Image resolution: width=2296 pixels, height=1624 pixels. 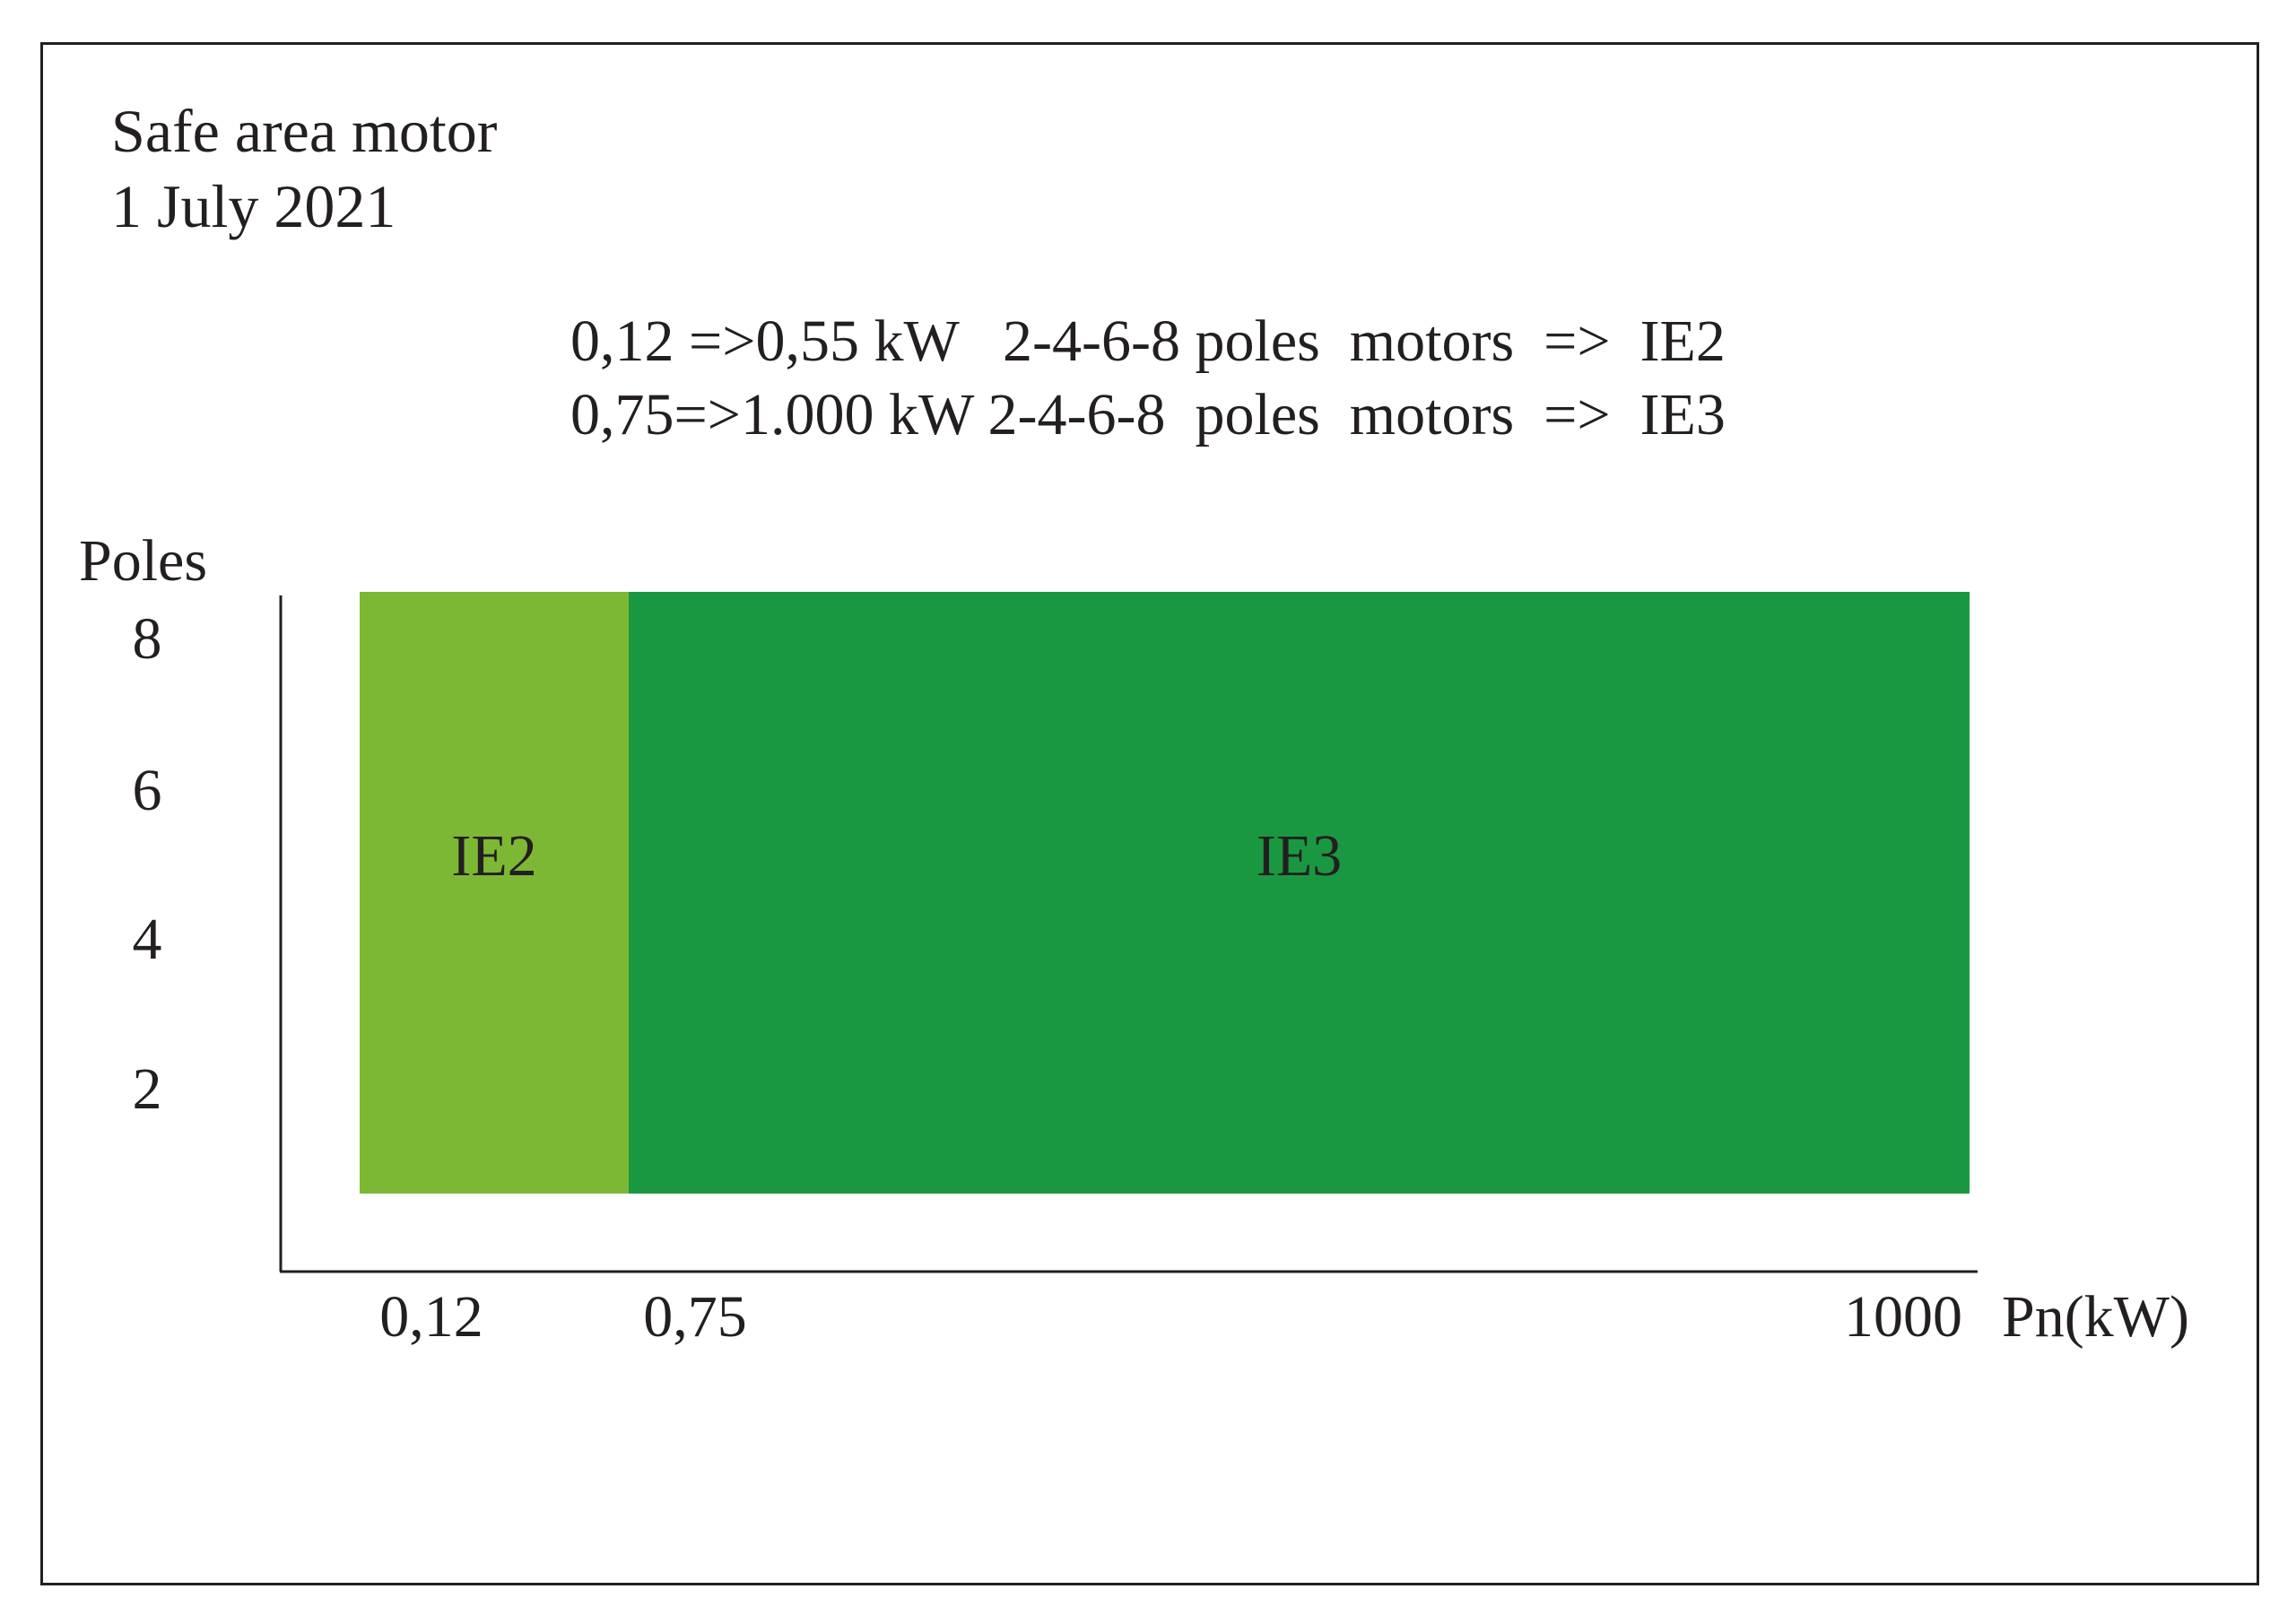 I want to click on y-tick-4: 4, so click(x=147, y=939).